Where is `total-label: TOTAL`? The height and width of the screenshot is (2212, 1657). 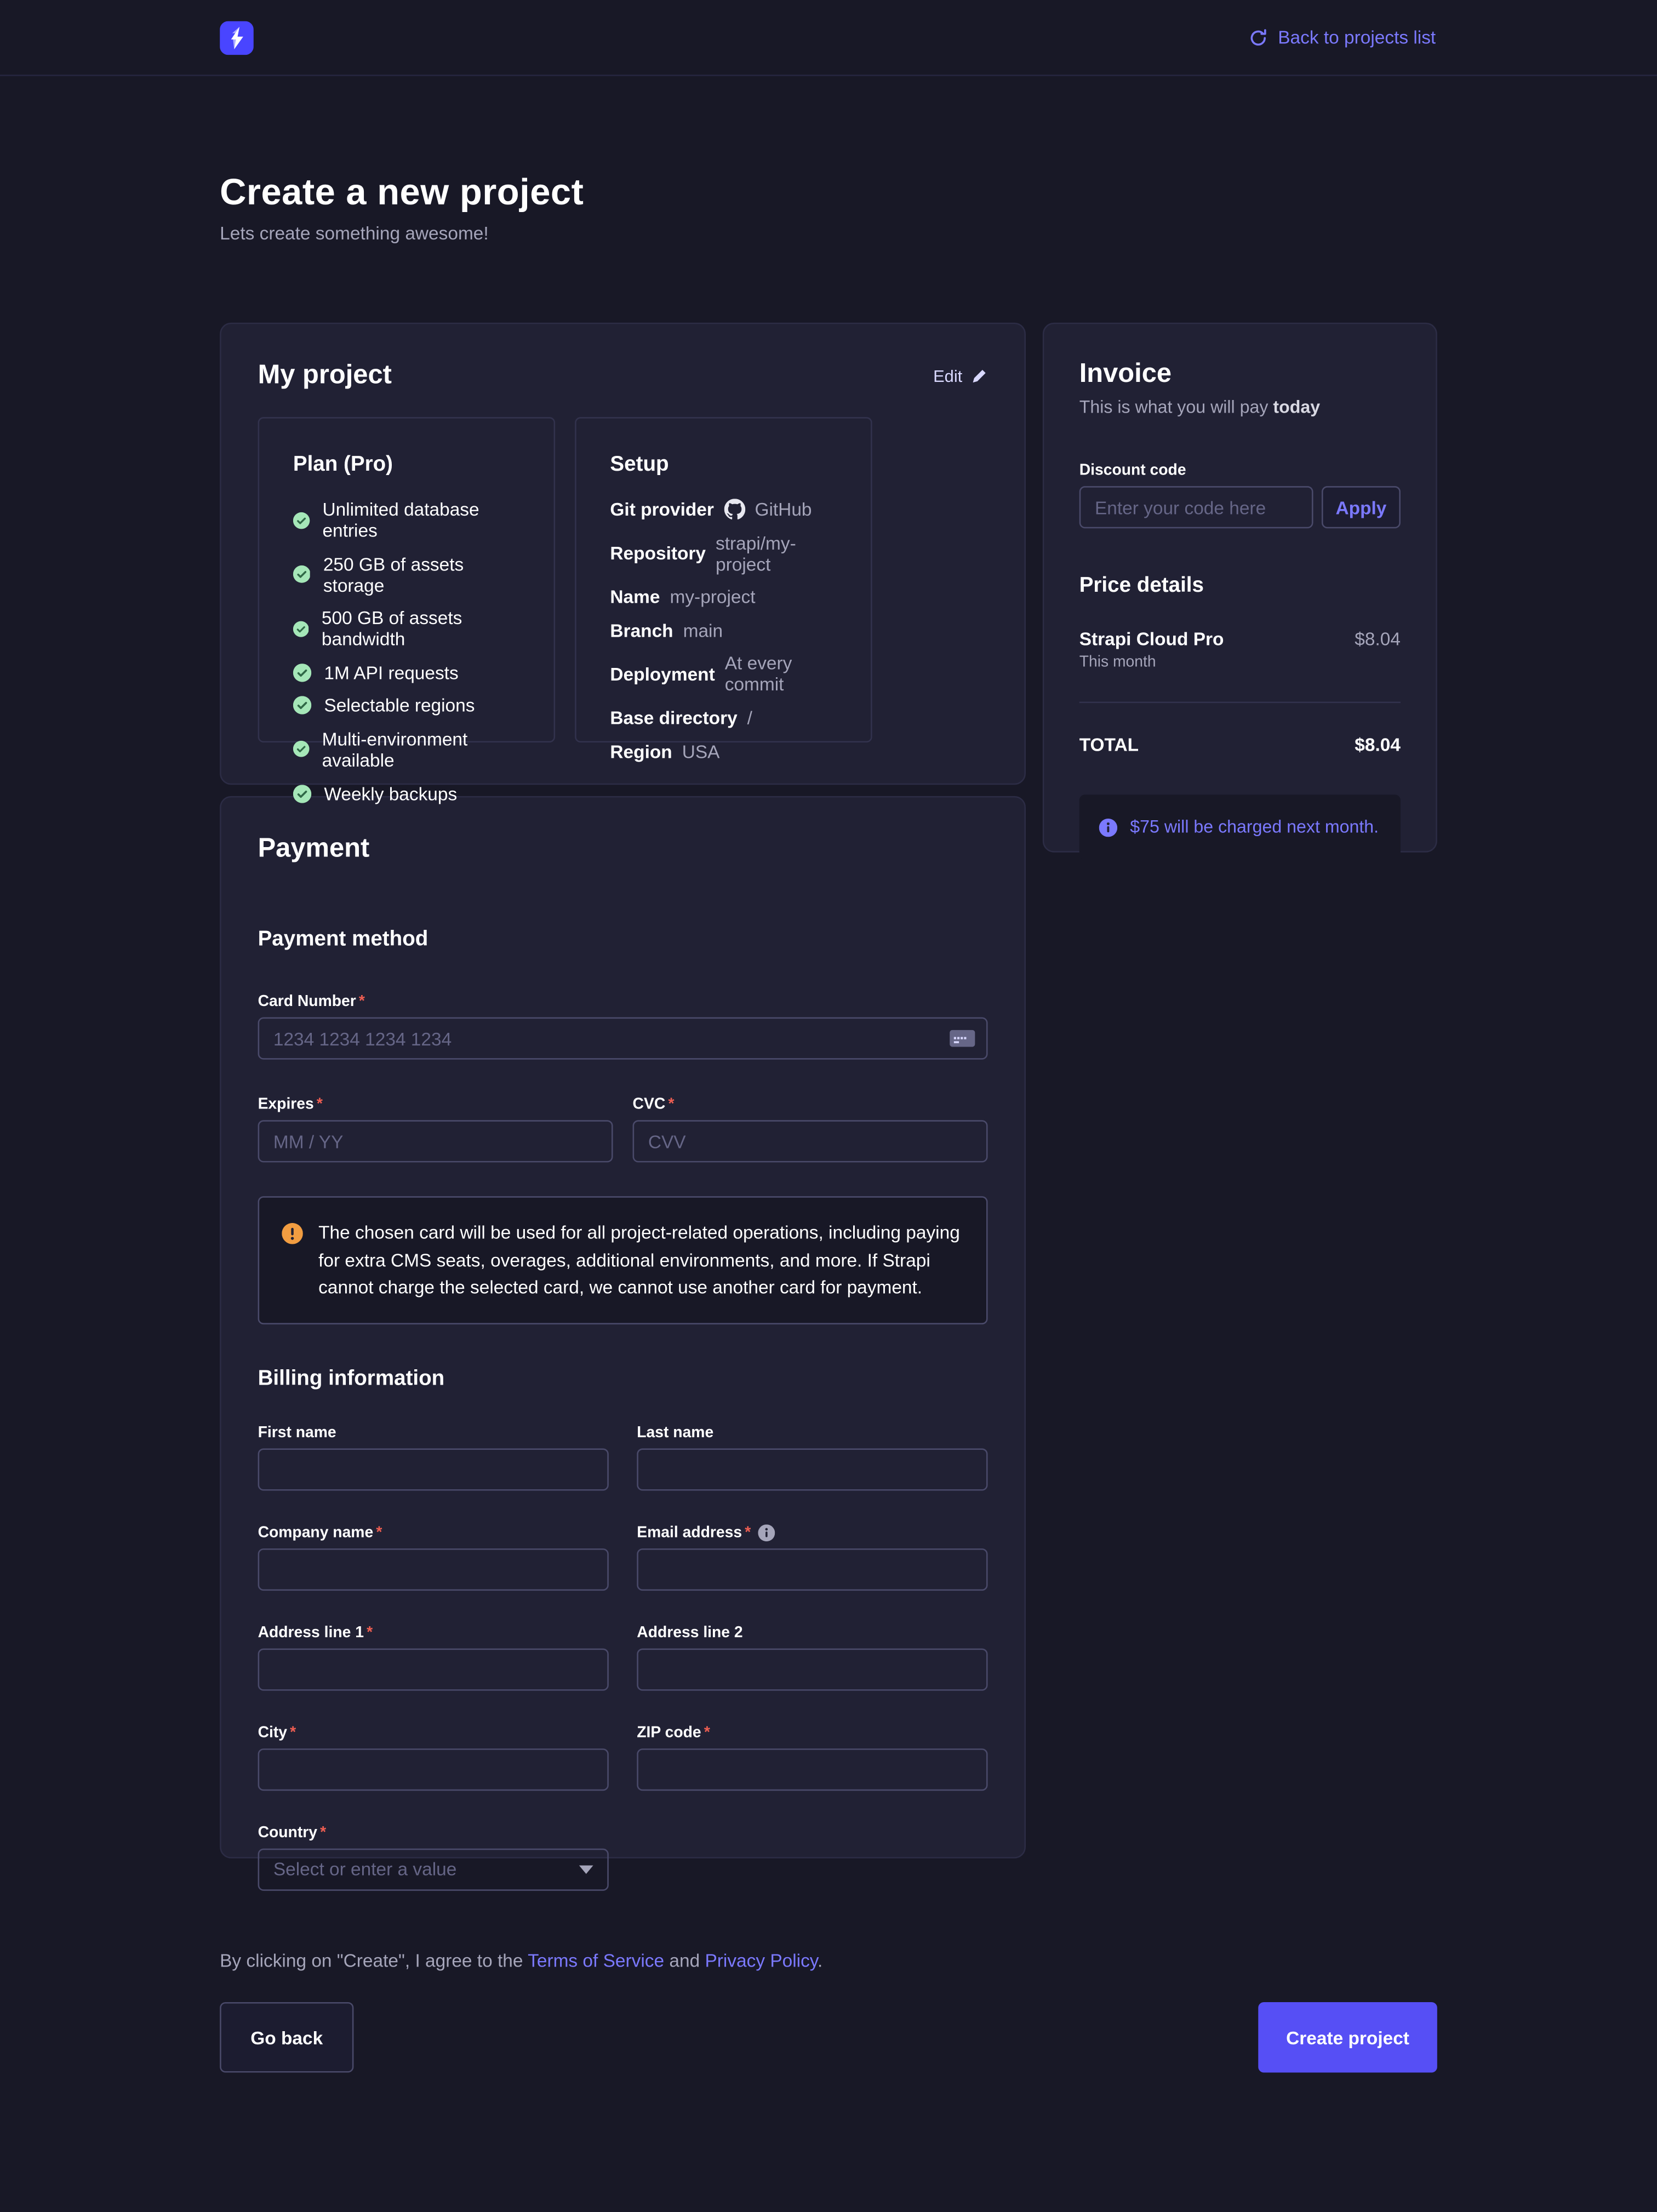 total-label: TOTAL is located at coordinates (1109, 745).